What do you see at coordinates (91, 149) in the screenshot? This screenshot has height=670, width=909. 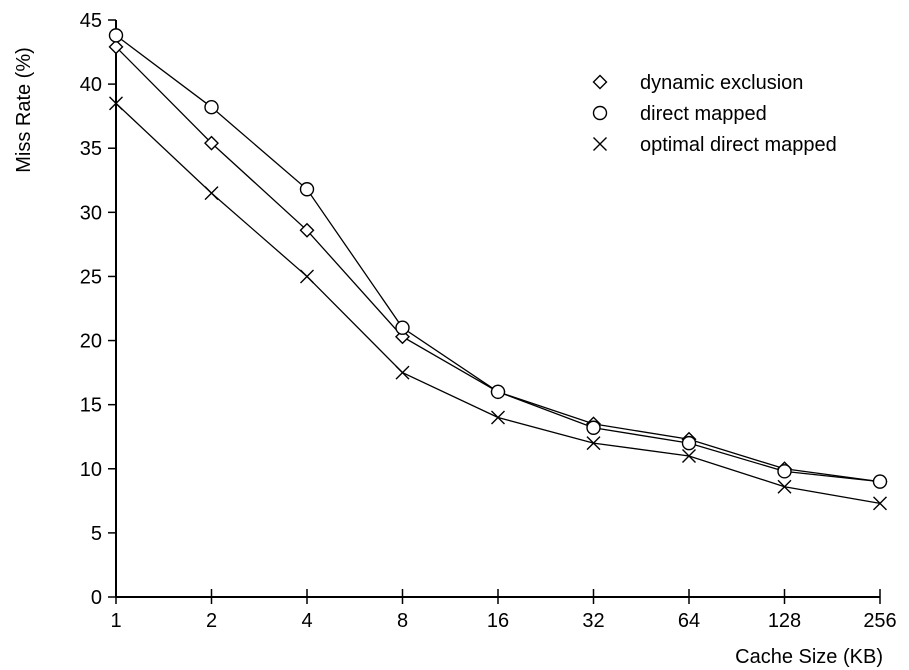 I see `y-tick-label: 35` at bounding box center [91, 149].